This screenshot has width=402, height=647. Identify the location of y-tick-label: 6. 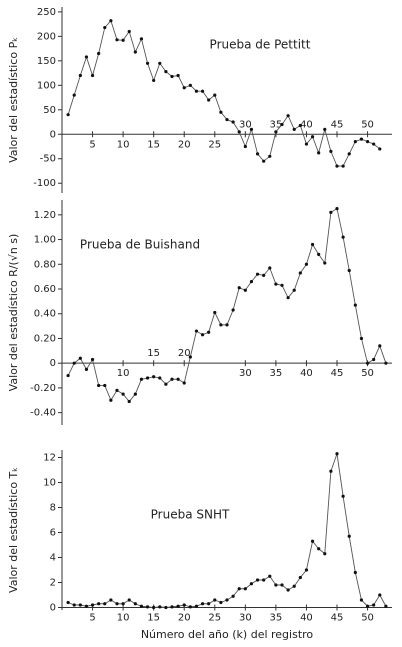
(53, 533).